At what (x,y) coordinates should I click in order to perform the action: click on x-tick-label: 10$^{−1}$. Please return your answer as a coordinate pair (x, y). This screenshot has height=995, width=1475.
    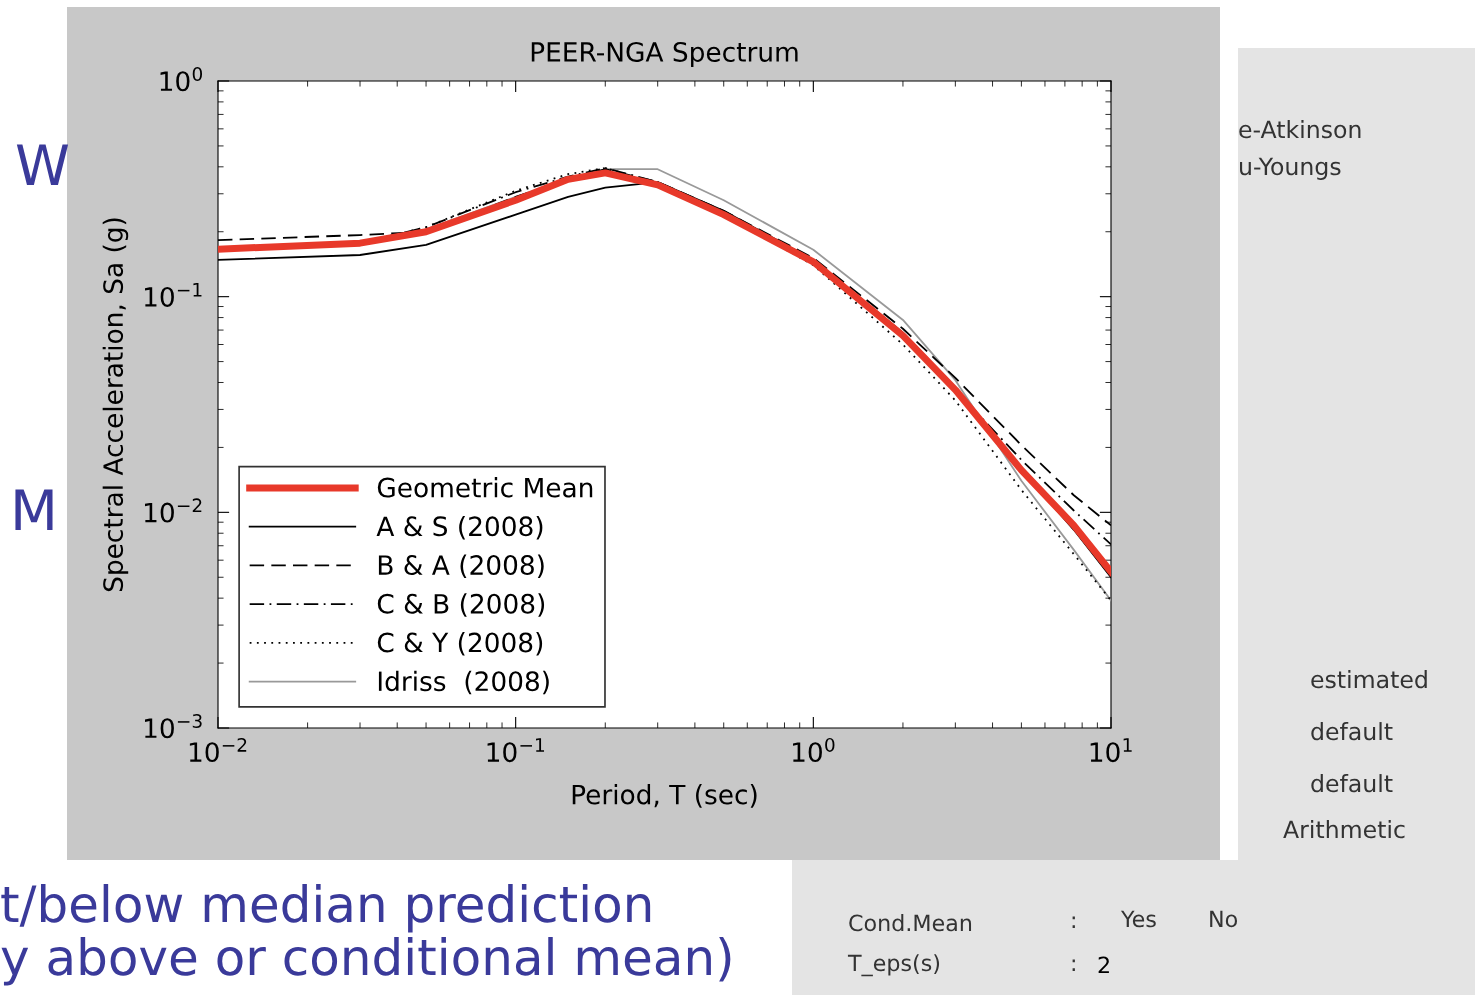
    Looking at the image, I should click on (516, 750).